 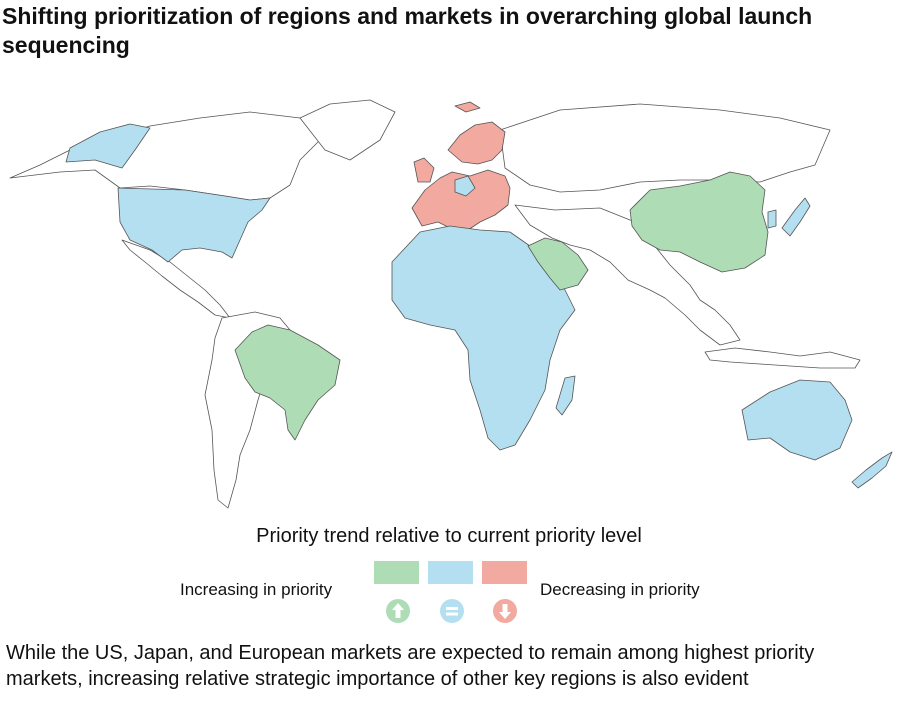 What do you see at coordinates (797, 420) in the screenshot?
I see `map-region-australia` at bounding box center [797, 420].